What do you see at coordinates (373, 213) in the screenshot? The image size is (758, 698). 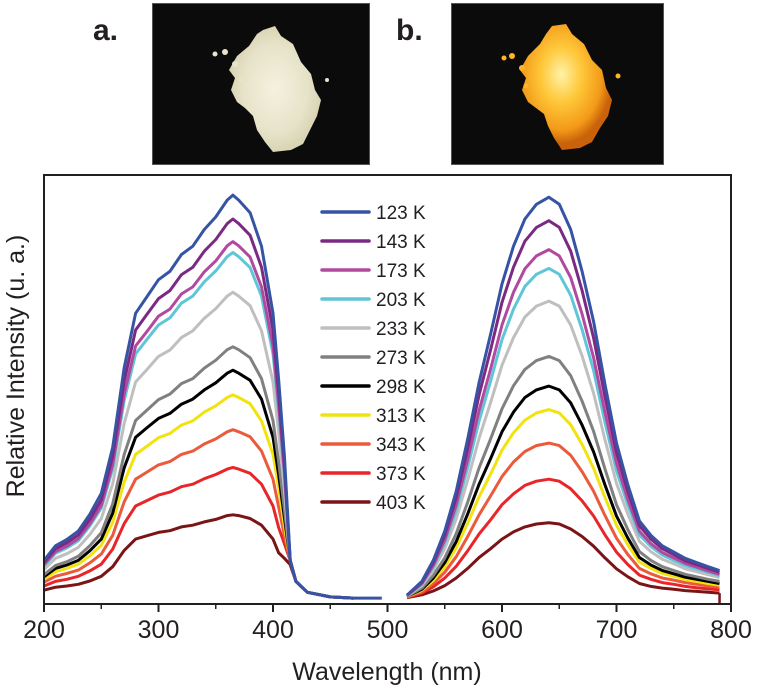 I see `legend-item: 123 K` at bounding box center [373, 213].